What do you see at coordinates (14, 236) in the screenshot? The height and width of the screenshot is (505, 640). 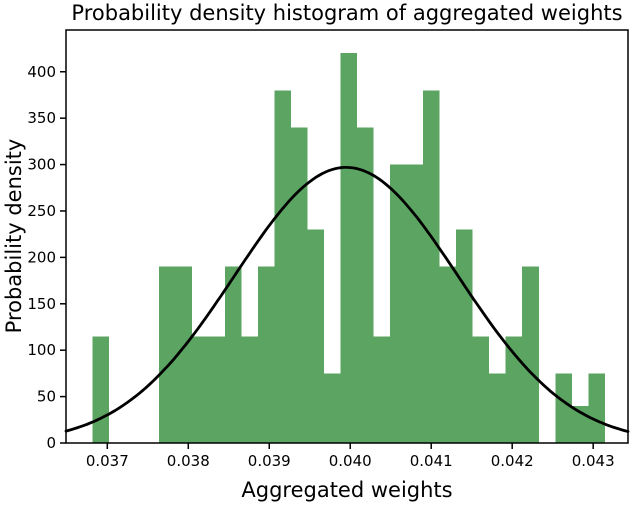 I see `y-axis-label: Probability density` at bounding box center [14, 236].